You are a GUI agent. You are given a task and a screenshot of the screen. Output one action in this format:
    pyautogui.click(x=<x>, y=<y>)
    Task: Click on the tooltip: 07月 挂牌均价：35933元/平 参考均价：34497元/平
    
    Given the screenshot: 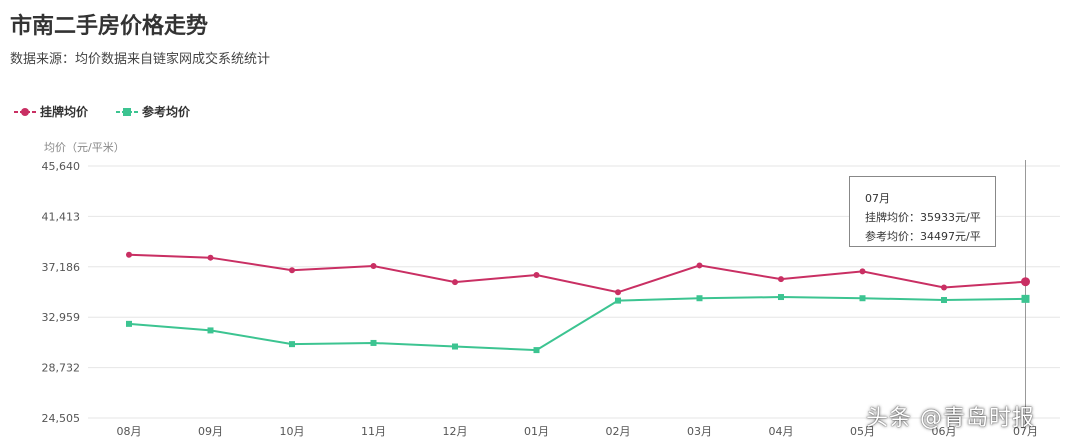 What is the action you would take?
    pyautogui.click(x=922, y=211)
    